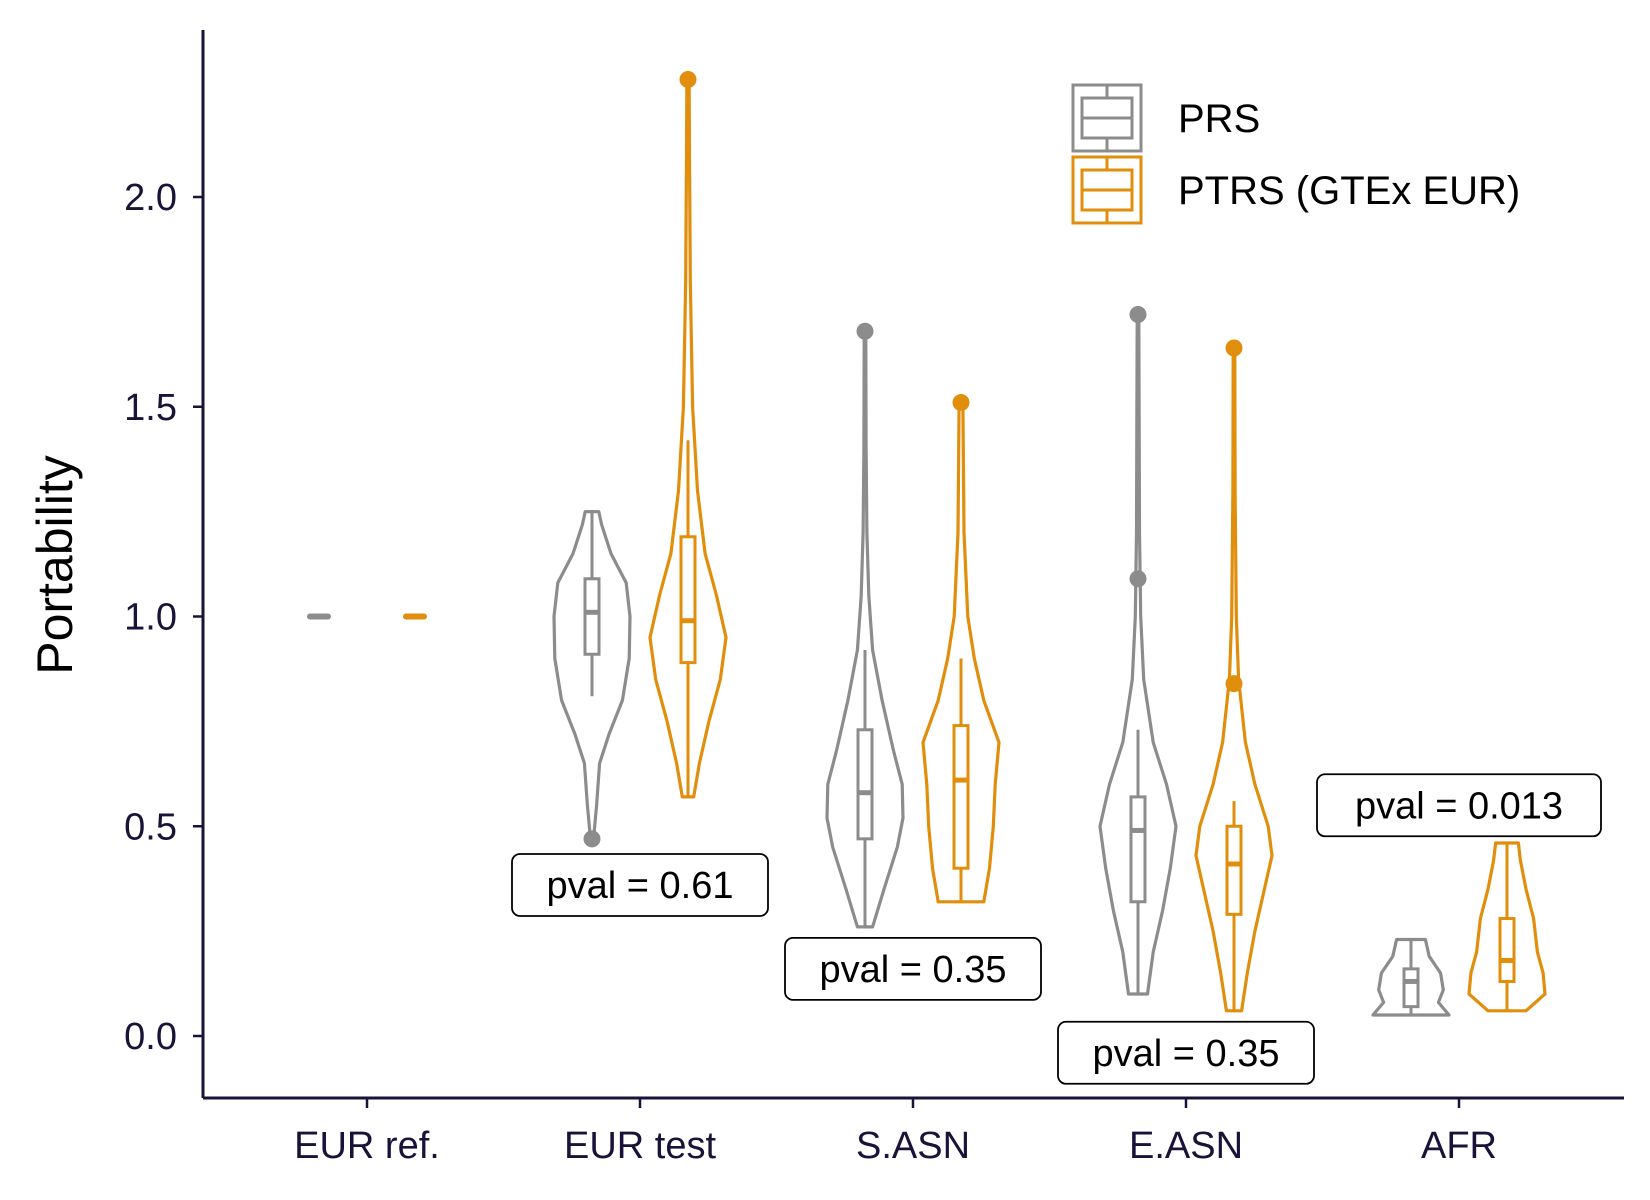  What do you see at coordinates (150, 408) in the screenshot?
I see `y-tick-label-3: 1.5` at bounding box center [150, 408].